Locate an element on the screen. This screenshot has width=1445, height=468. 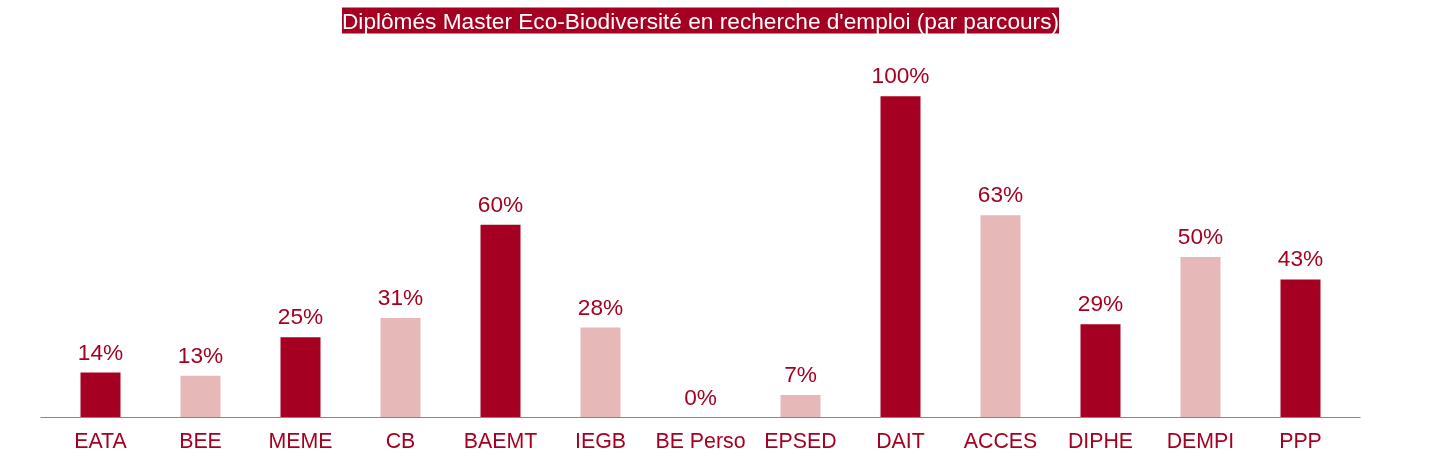
data-label: 31% is located at coordinates (400, 296).